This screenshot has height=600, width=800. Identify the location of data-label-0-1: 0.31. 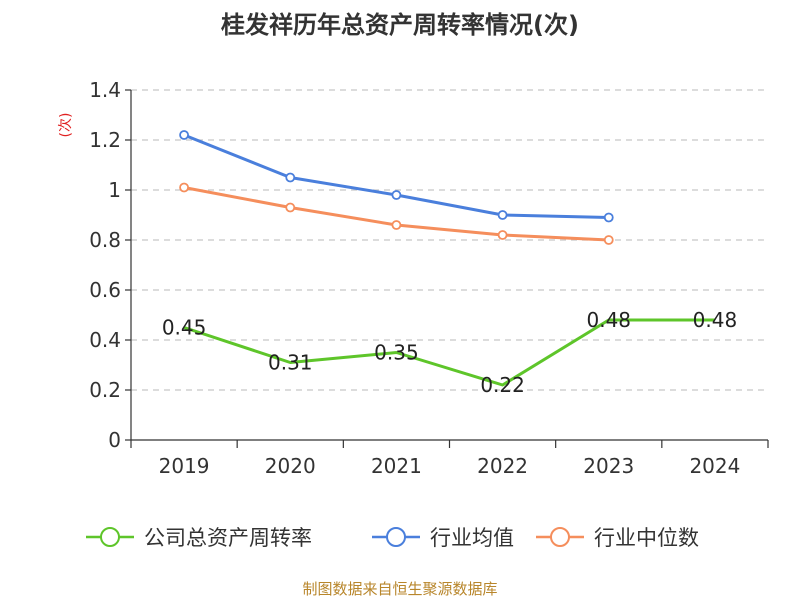
(290, 363).